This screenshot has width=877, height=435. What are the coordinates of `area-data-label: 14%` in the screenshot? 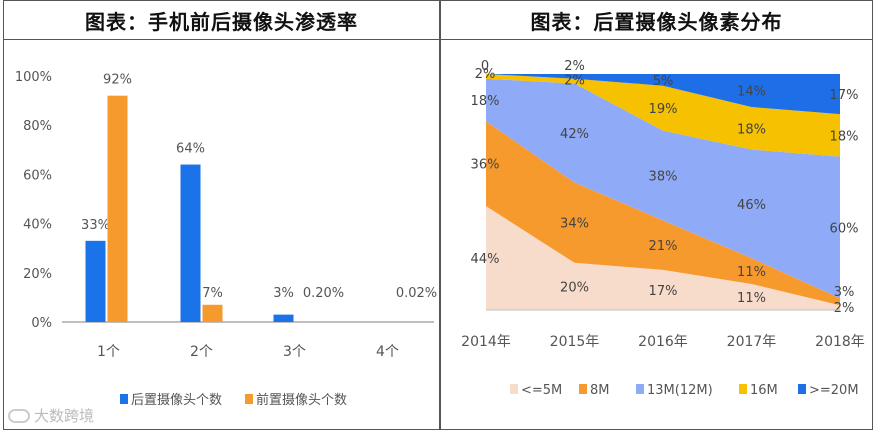 It's located at (751, 92).